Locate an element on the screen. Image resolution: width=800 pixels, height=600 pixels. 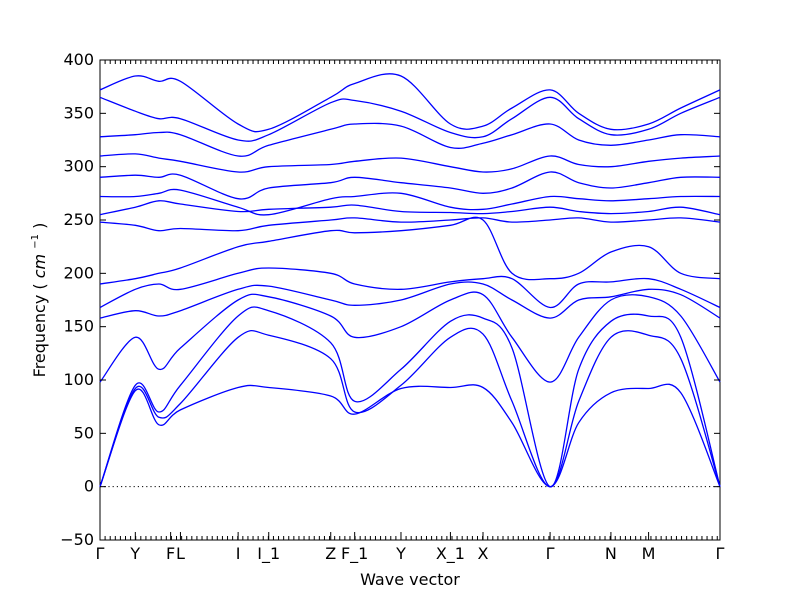
y-axis-label-text: Frequency ( is located at coordinates (39, 330).